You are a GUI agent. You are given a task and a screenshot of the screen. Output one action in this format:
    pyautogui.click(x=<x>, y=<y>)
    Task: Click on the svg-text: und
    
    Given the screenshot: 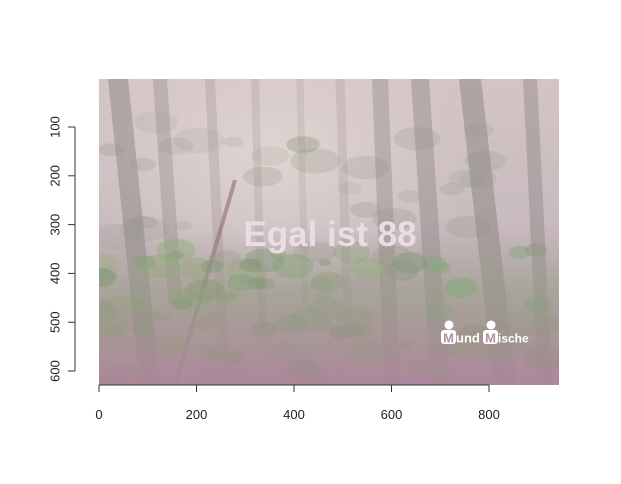 What is the action you would take?
    pyautogui.click(x=468, y=338)
    